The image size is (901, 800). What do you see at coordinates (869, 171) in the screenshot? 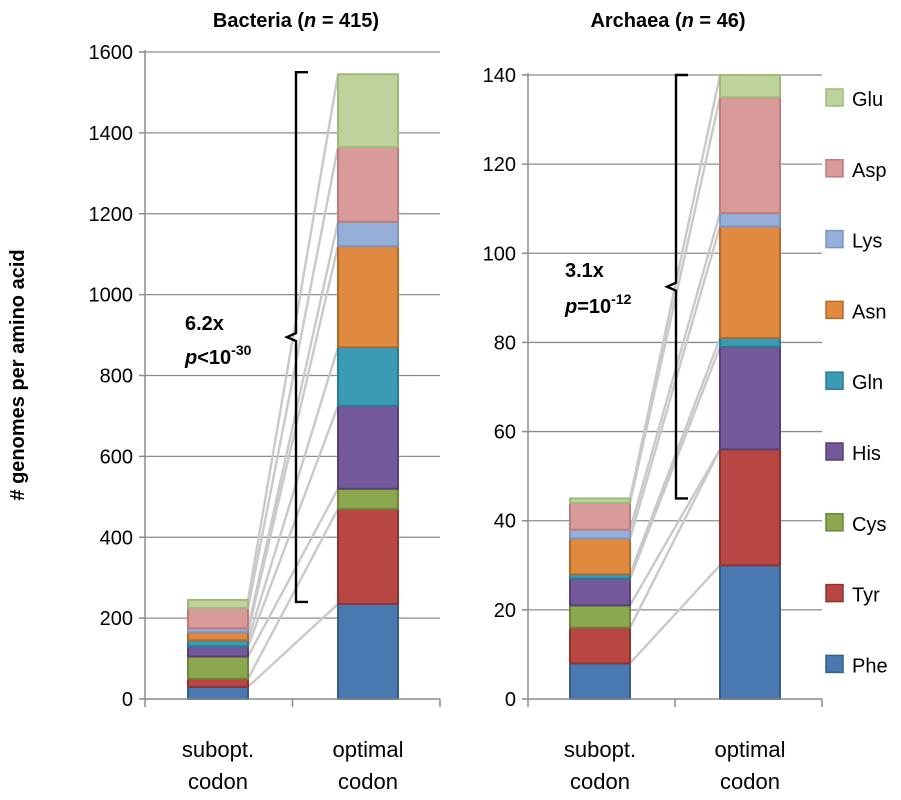
I see `legend-label-asp: Asp` at bounding box center [869, 171].